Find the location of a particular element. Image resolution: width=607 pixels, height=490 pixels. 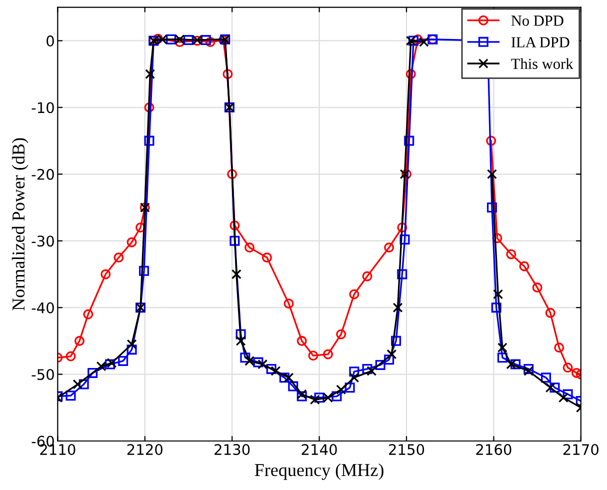

y-axis-title: Normalized Power (dB) is located at coordinates (20, 224).